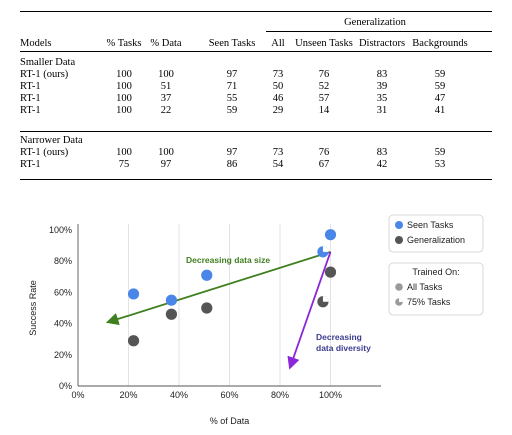  Describe the element at coordinates (63, 261) in the screenshot. I see `y-tick-label: 80%` at that location.